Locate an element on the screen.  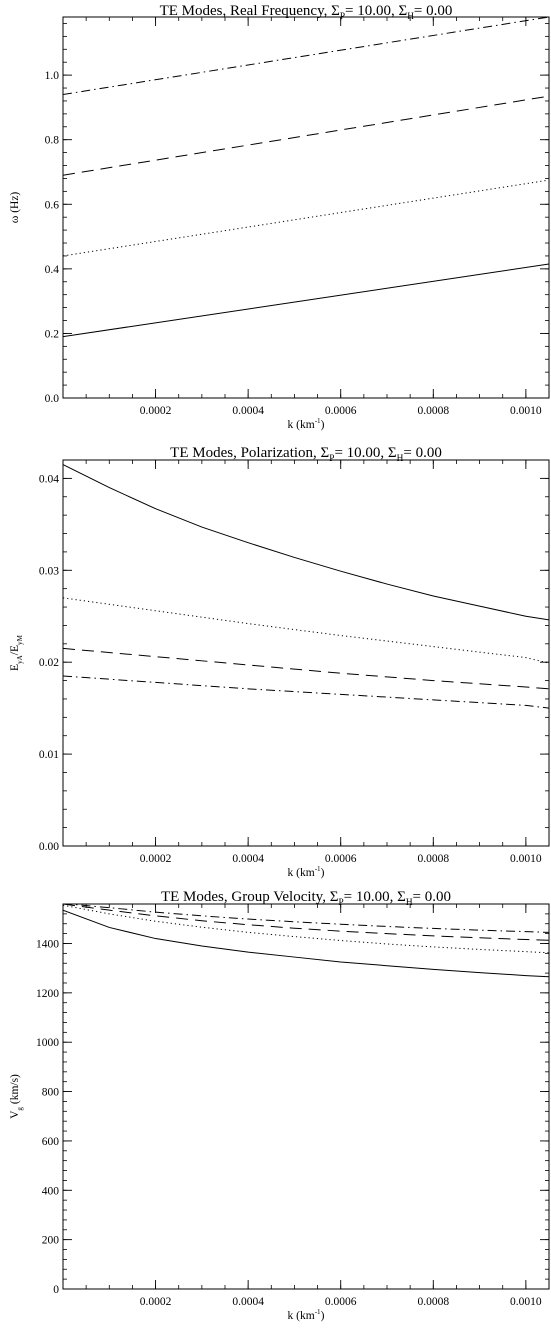
y-axis-label-part: yA is located at coordinates (20, 659).